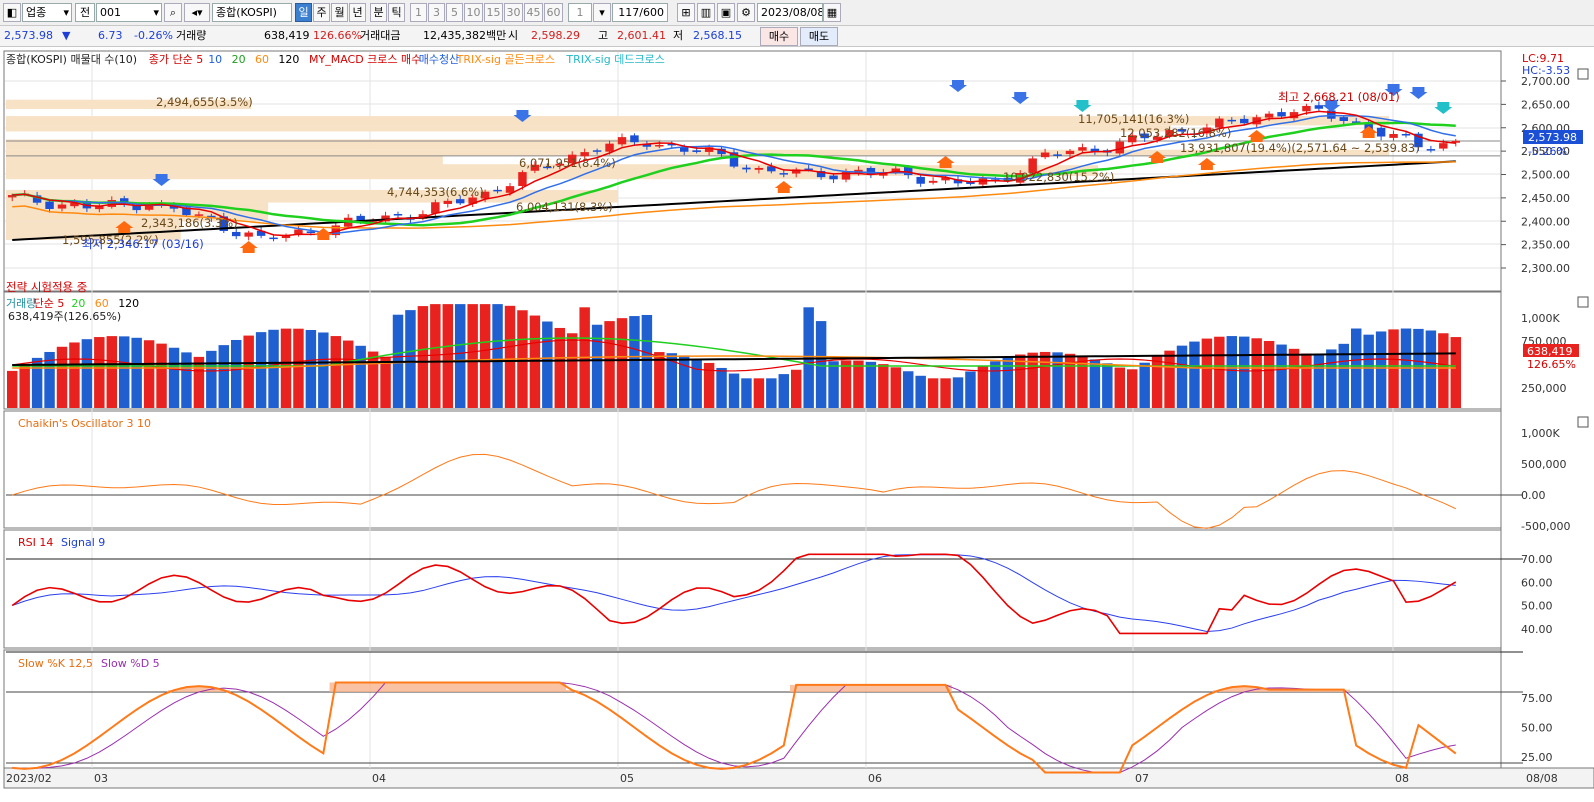 Image resolution: width=1594 pixels, height=802 pixels. What do you see at coordinates (378, 12) in the screenshot?
I see `period-minute: 분` at bounding box center [378, 12].